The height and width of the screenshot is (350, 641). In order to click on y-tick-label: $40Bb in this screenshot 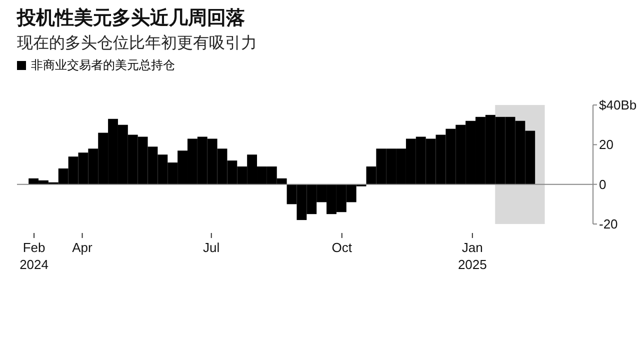, I will do `click(618, 105)`.